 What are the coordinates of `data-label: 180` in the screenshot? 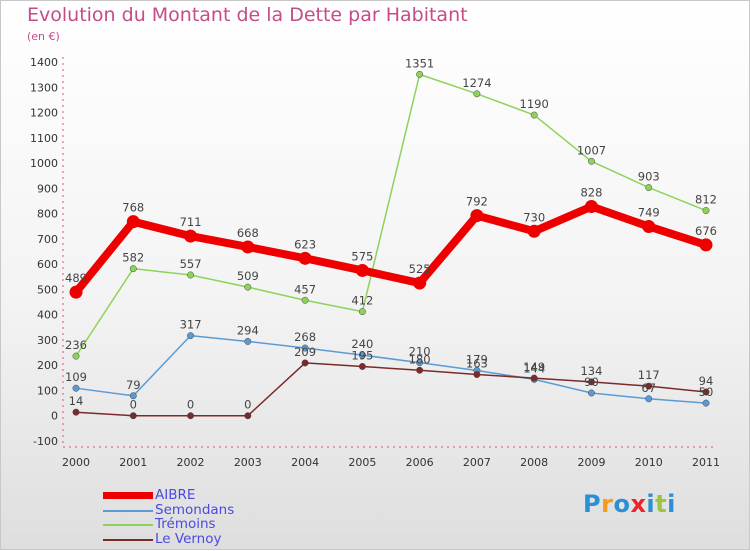 It's located at (420, 359).